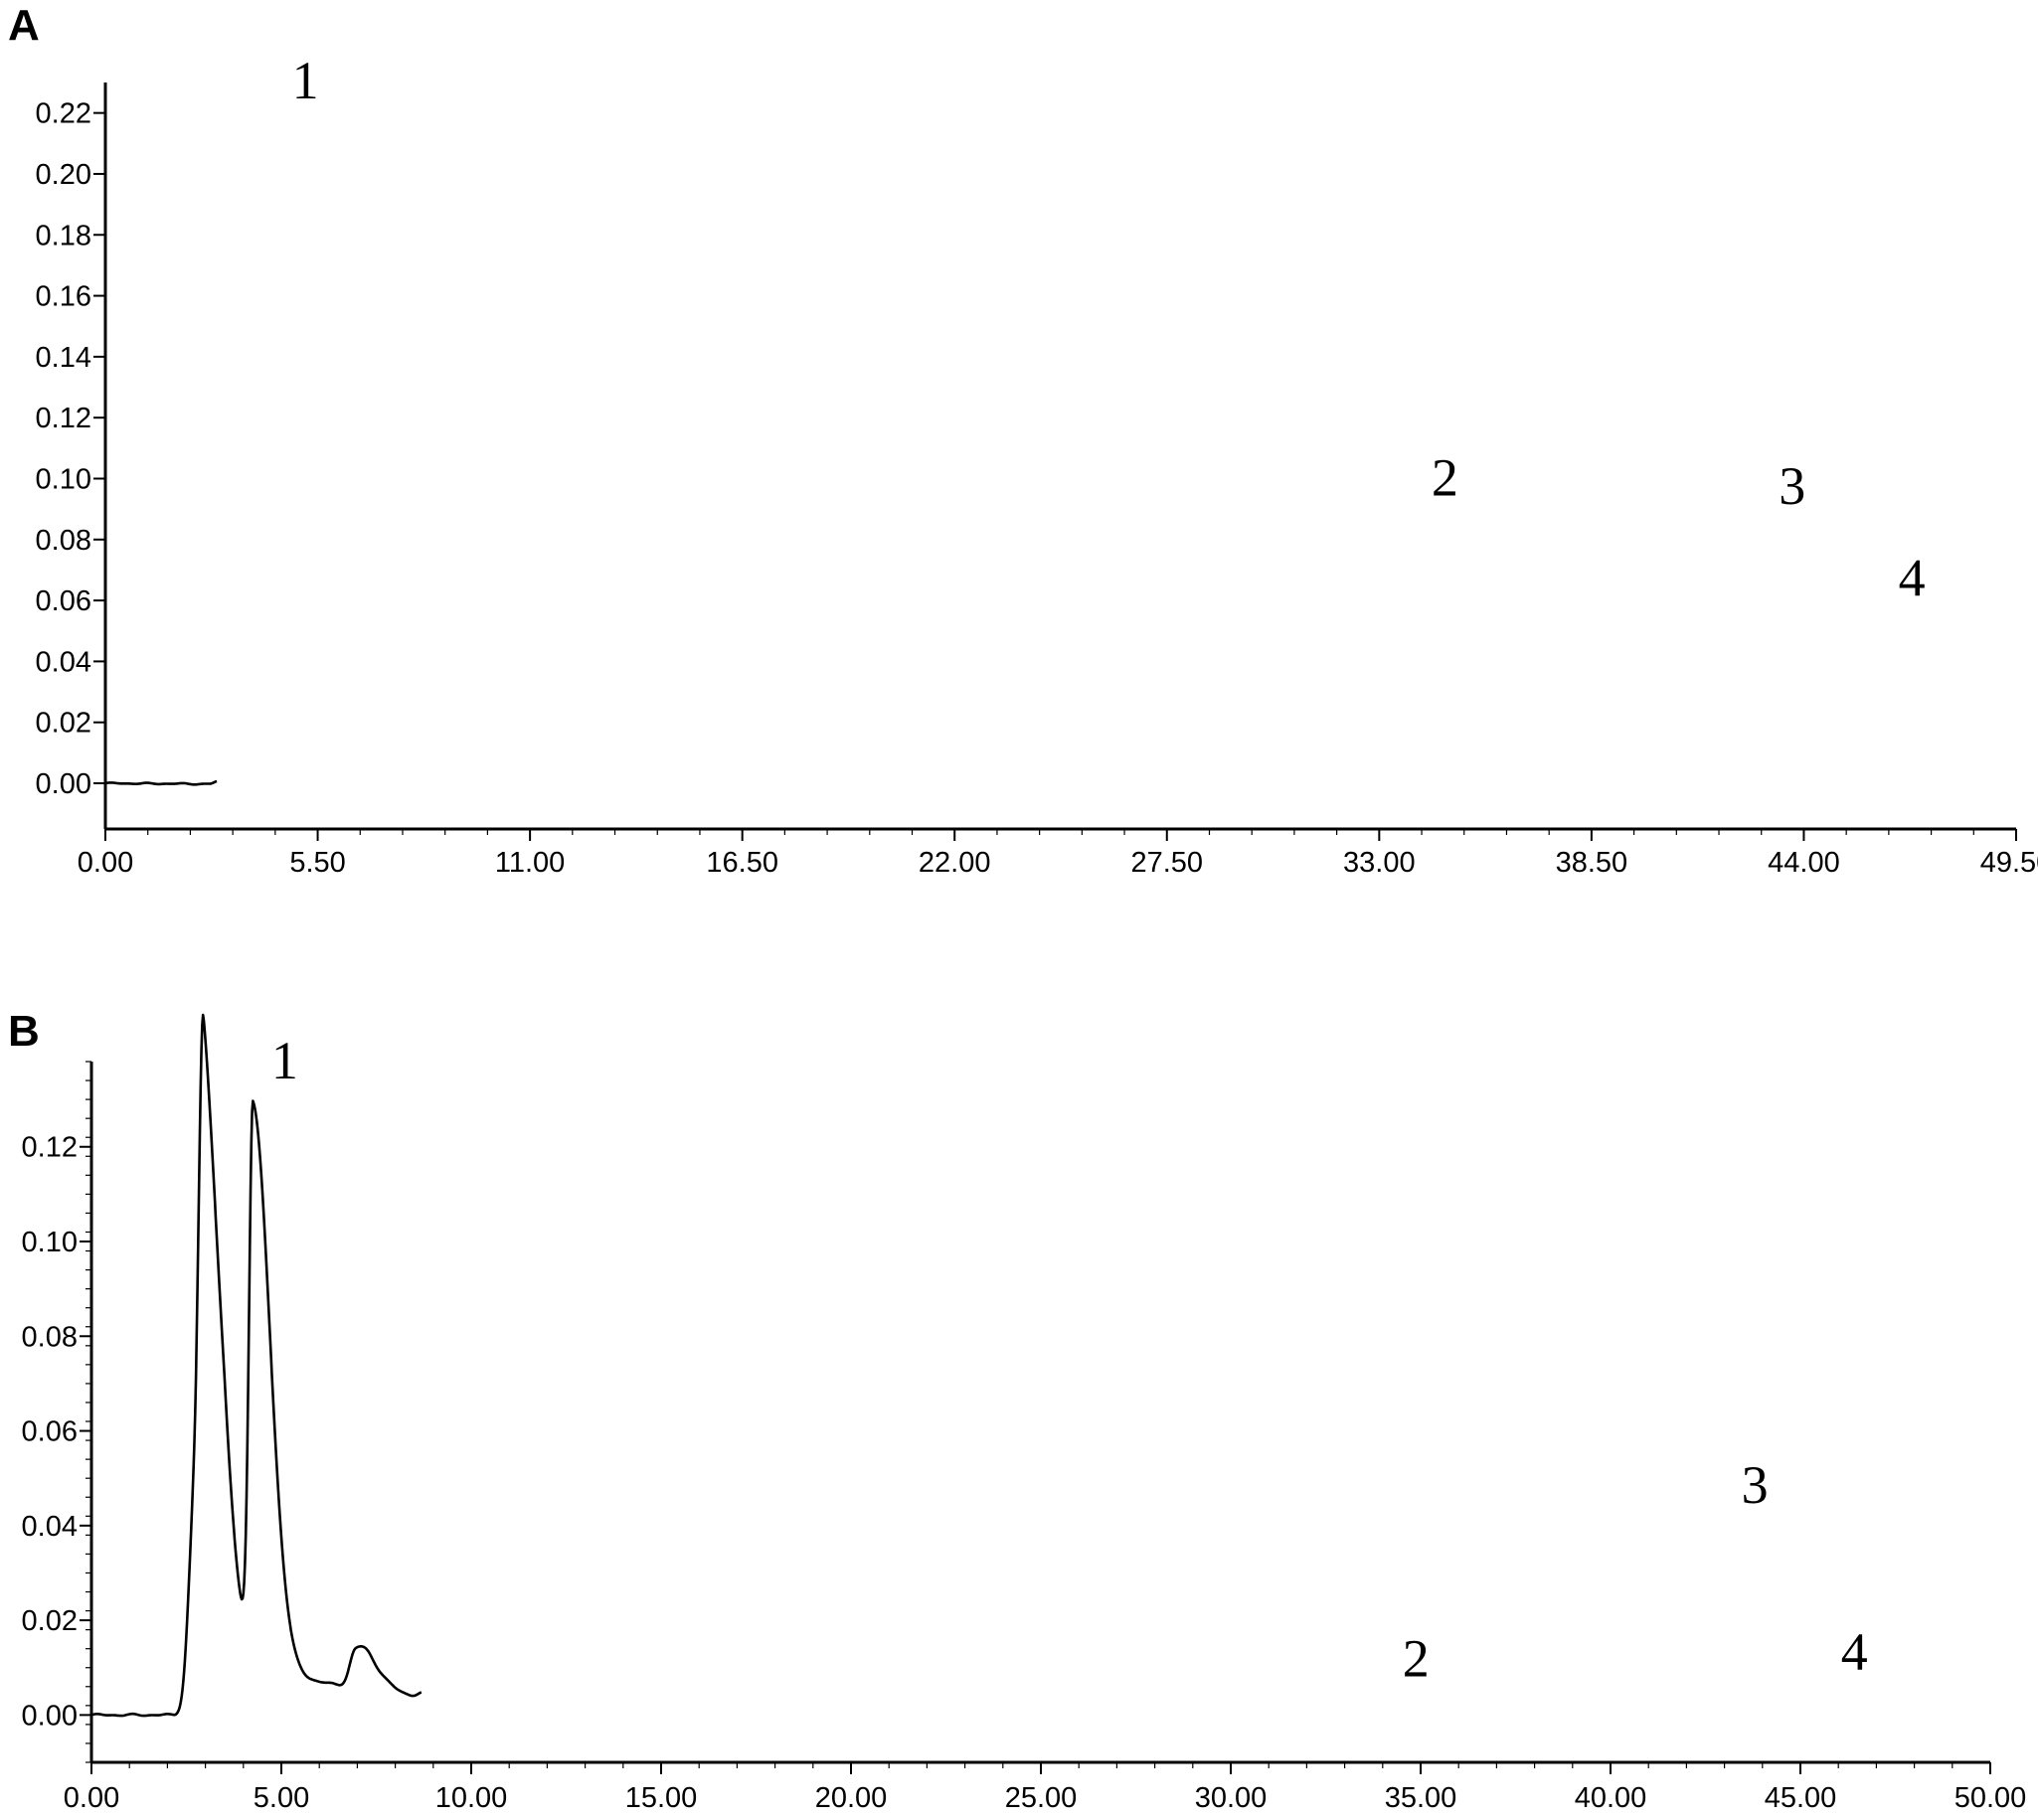 This screenshot has width=2038, height=1820. What do you see at coordinates (24, 1031) in the screenshot?
I see `panel-label-b: B` at bounding box center [24, 1031].